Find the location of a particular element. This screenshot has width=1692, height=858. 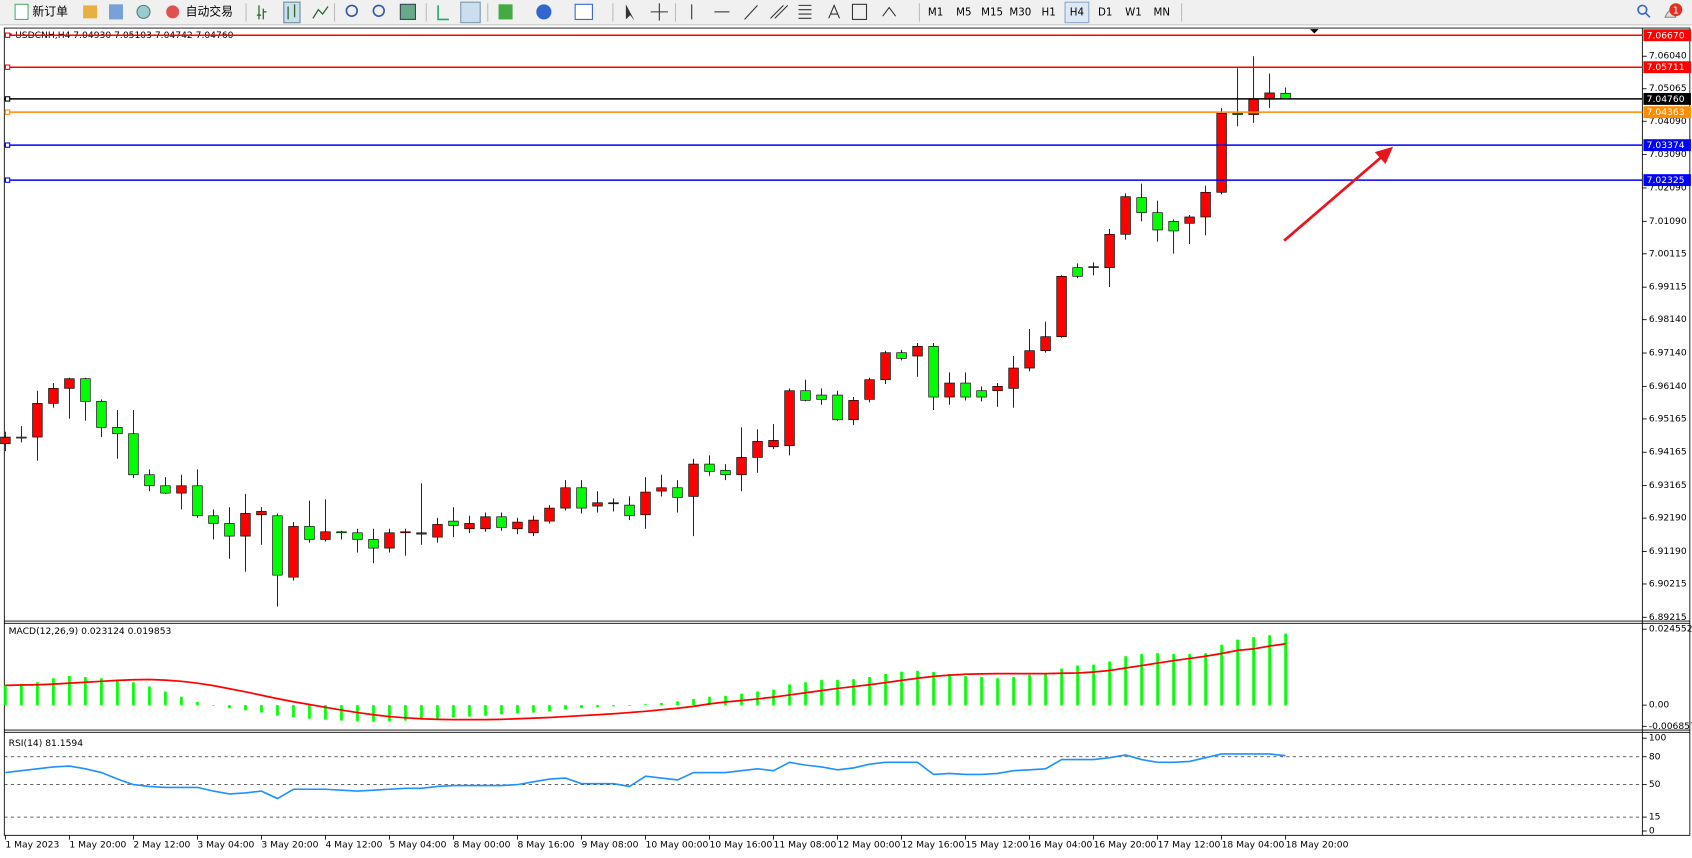

trendline-tool is located at coordinates (751, 12).